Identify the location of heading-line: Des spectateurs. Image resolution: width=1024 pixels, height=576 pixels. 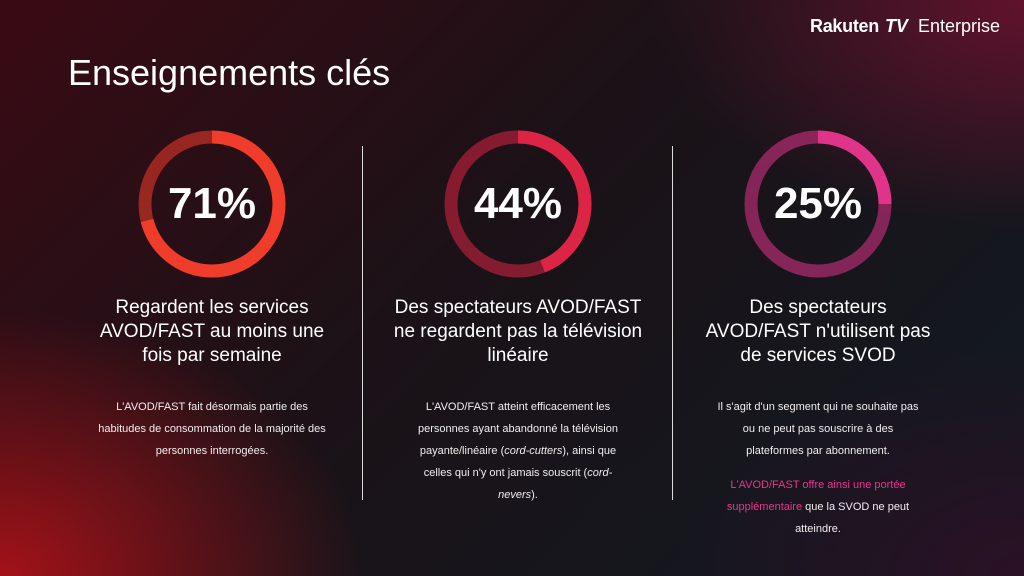
(818, 307).